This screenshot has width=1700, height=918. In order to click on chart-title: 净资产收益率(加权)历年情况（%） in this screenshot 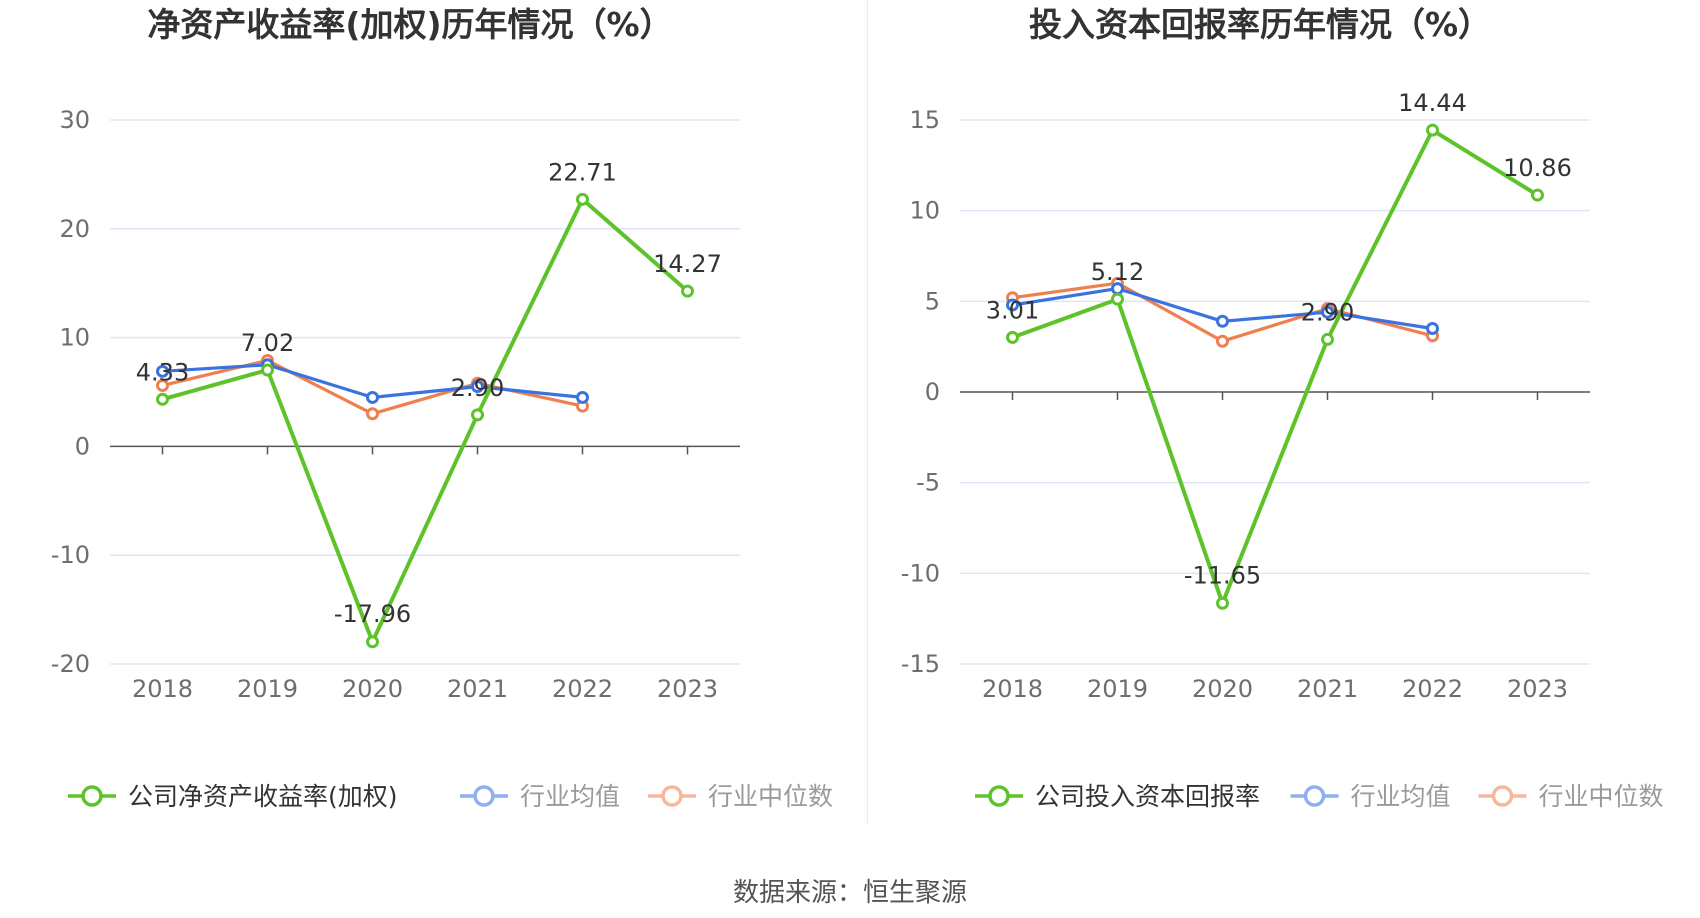, I will do `click(409, 24)`.